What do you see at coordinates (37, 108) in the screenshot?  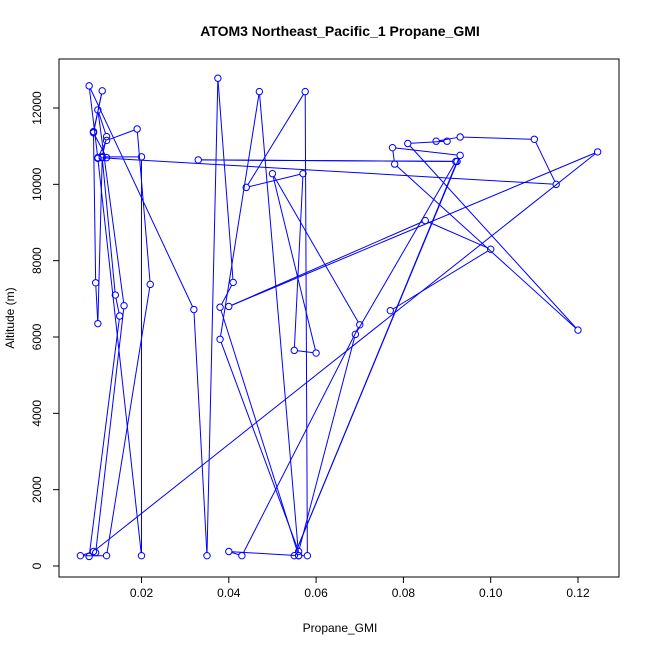 I see `y-tick-label: 12000` at bounding box center [37, 108].